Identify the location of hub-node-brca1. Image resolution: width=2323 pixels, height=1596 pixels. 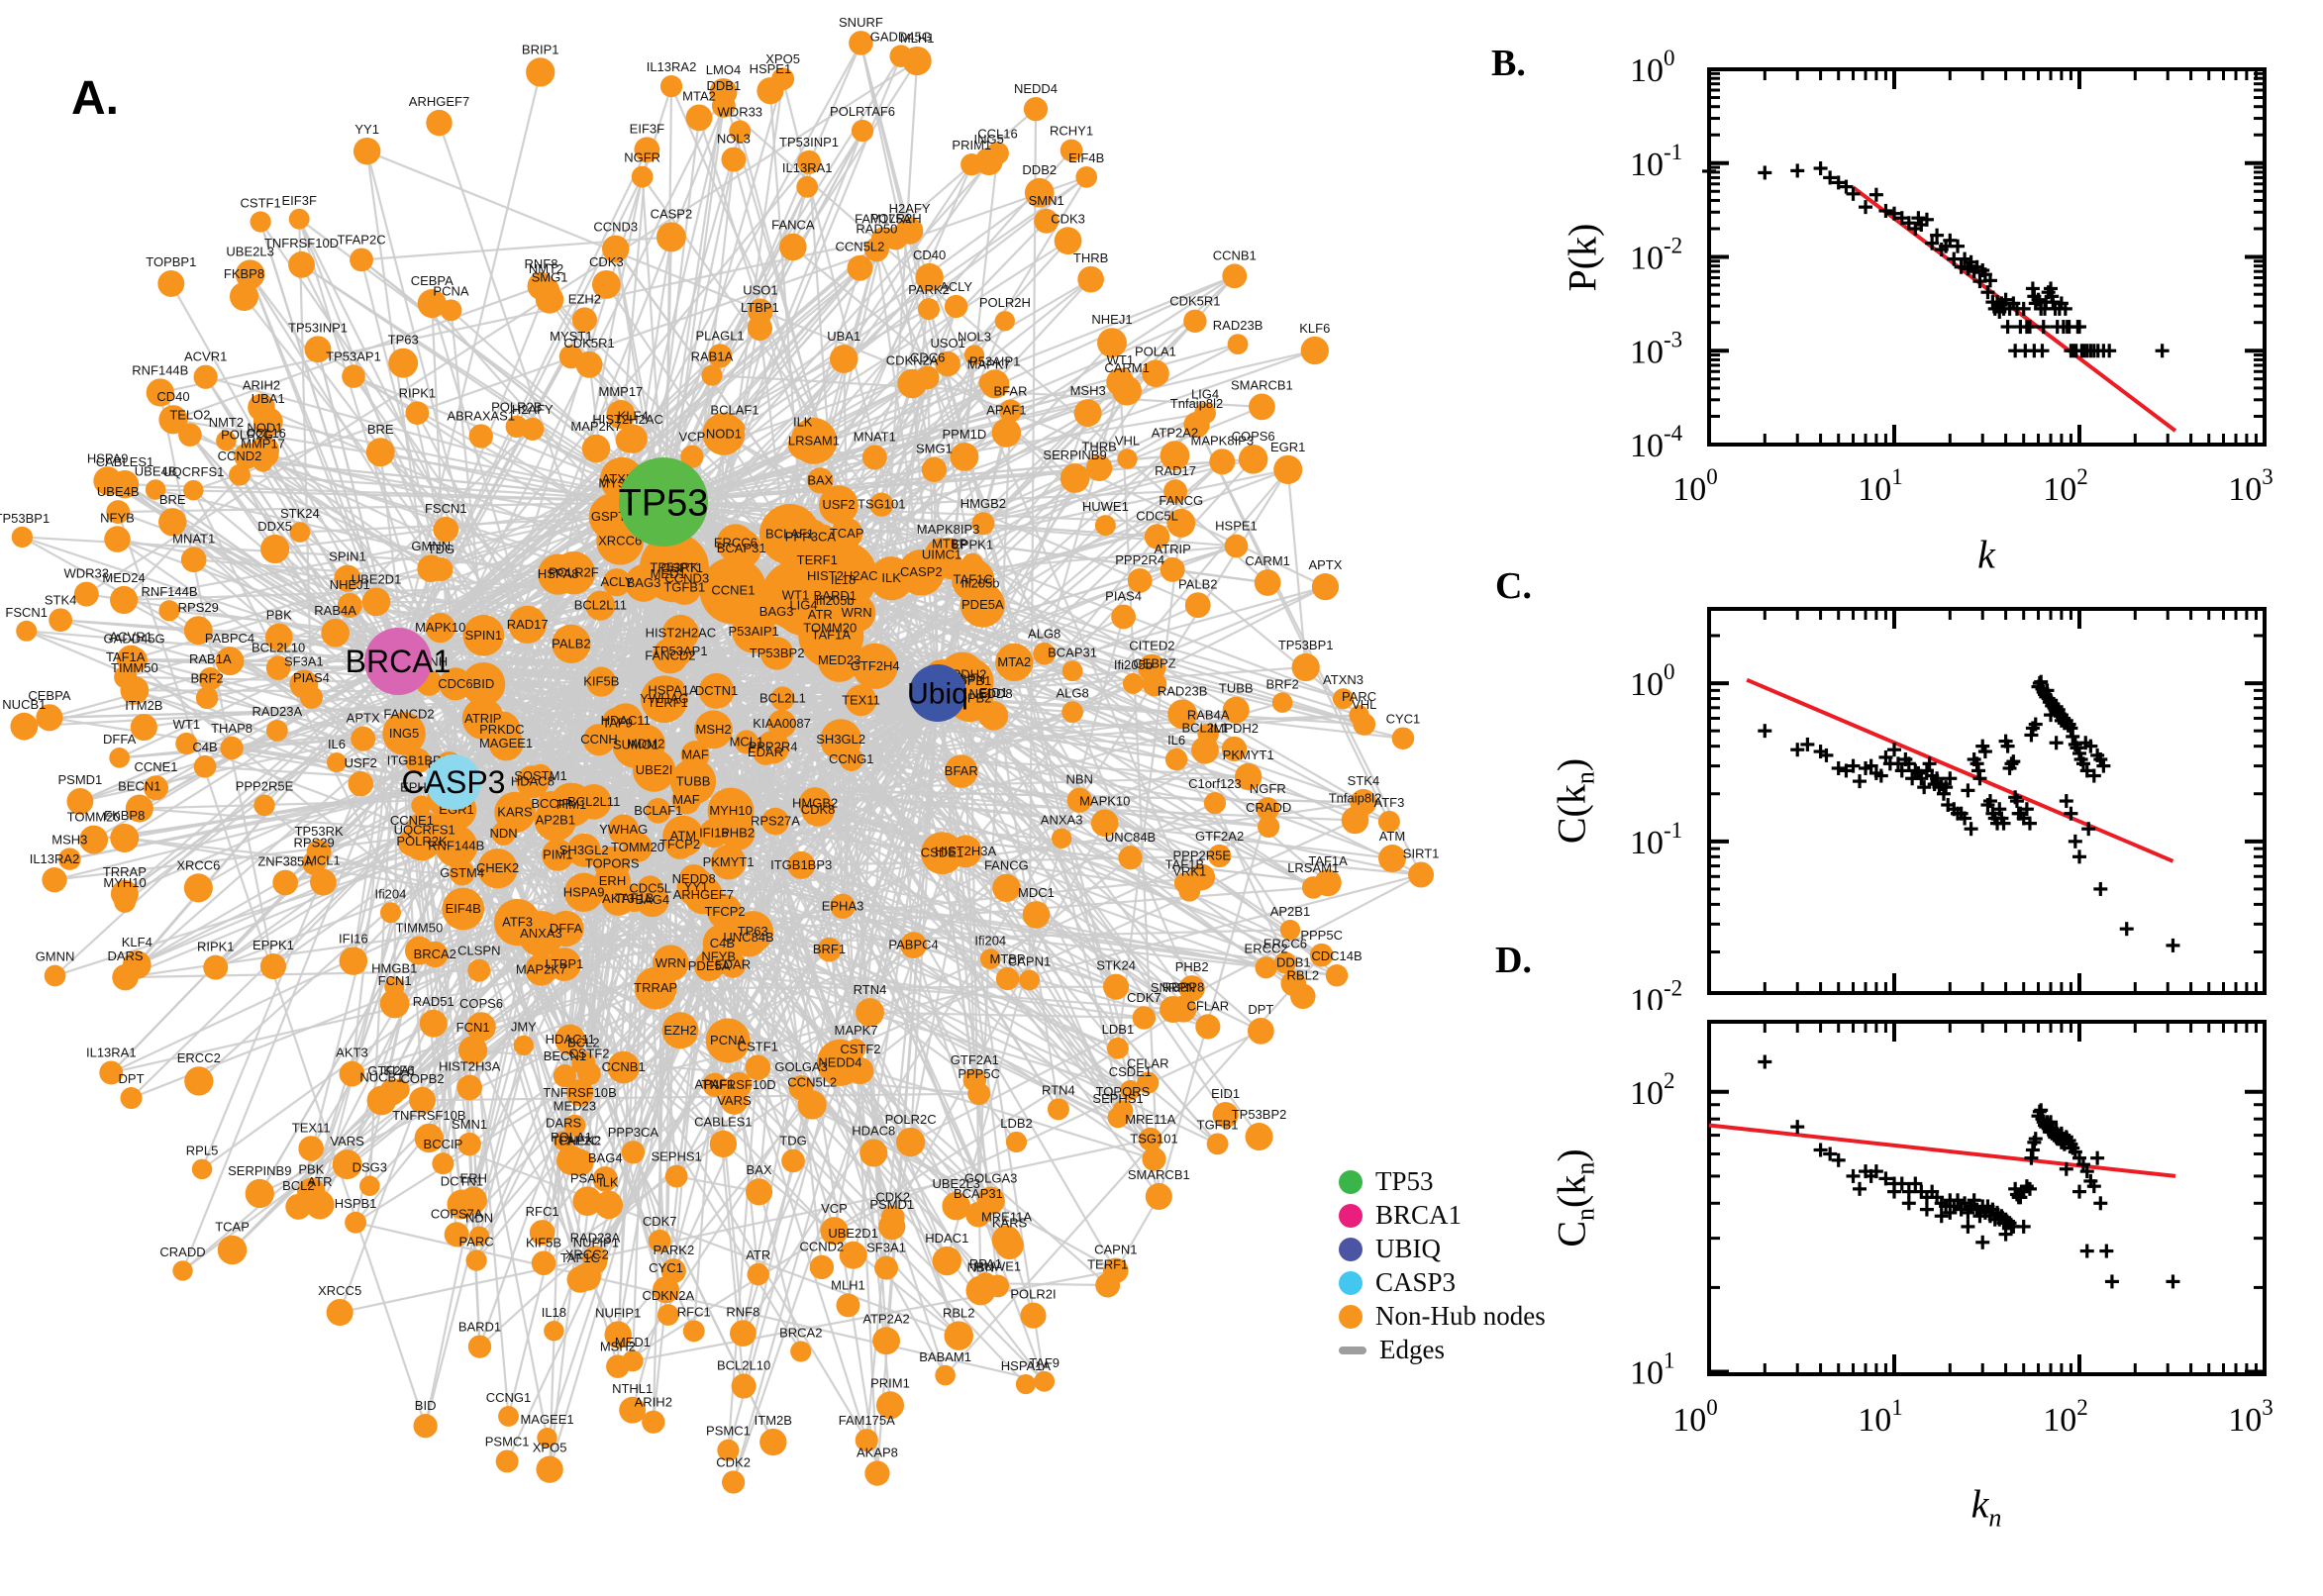
(398, 661).